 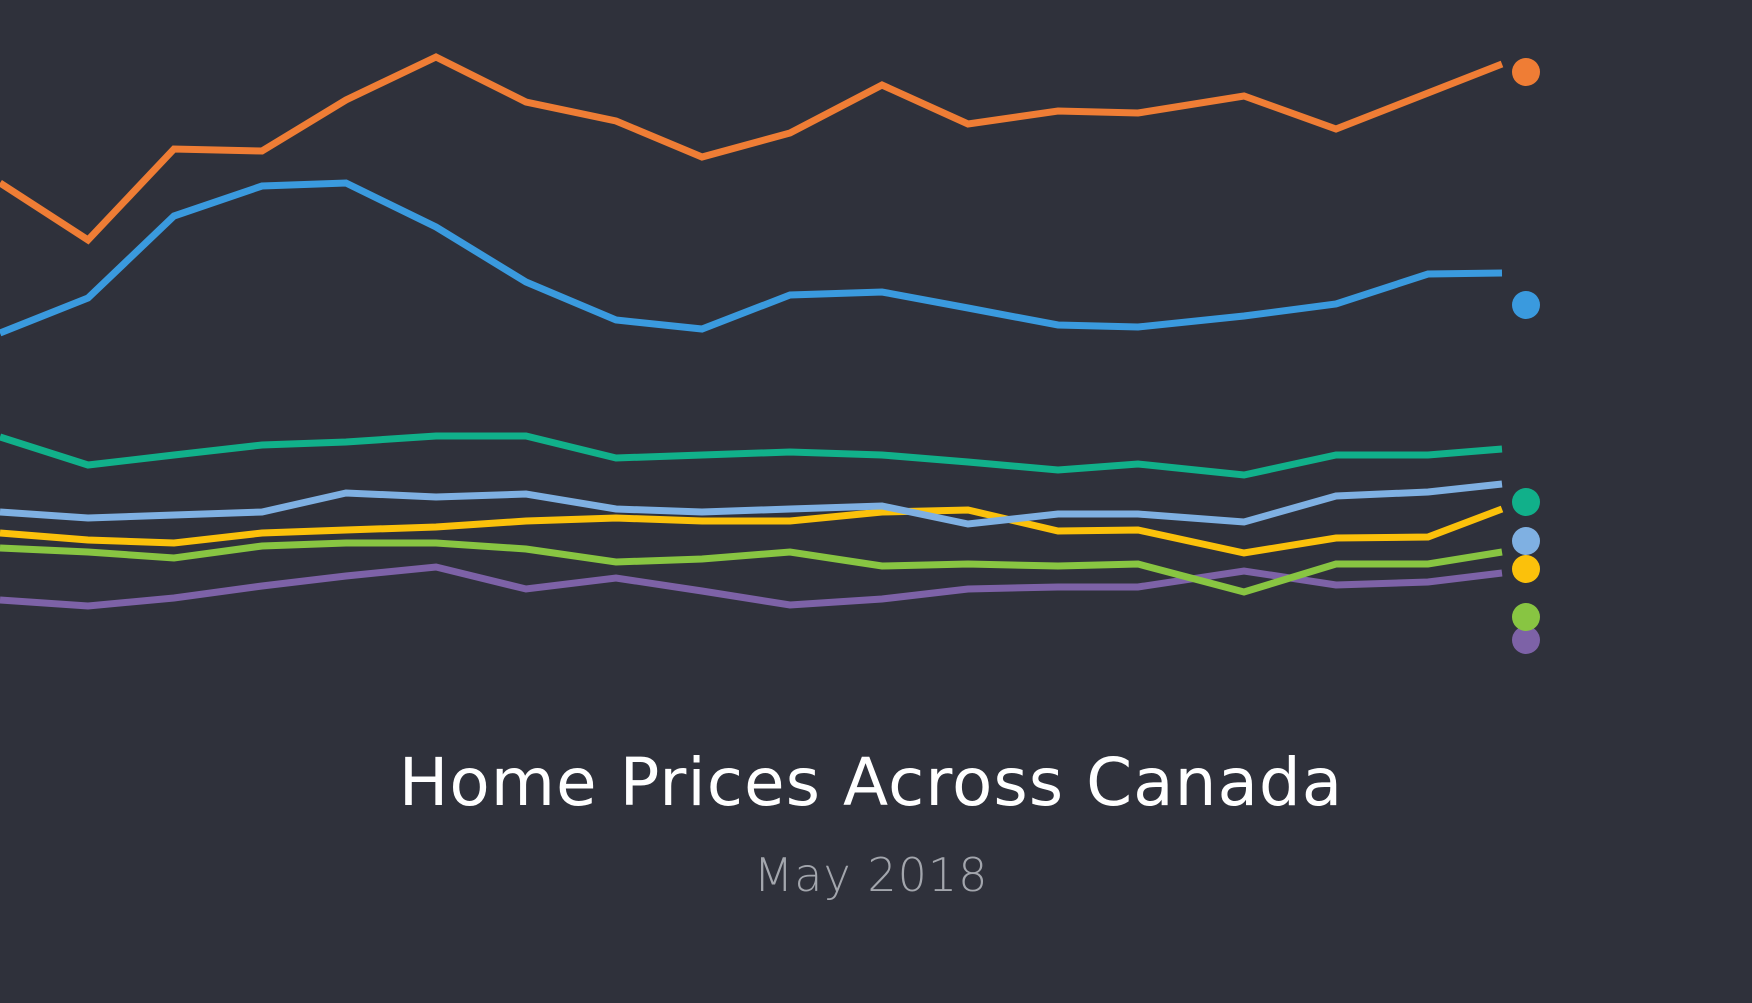 I want to click on chart-subtitle: May 2018, so click(x=871, y=875).